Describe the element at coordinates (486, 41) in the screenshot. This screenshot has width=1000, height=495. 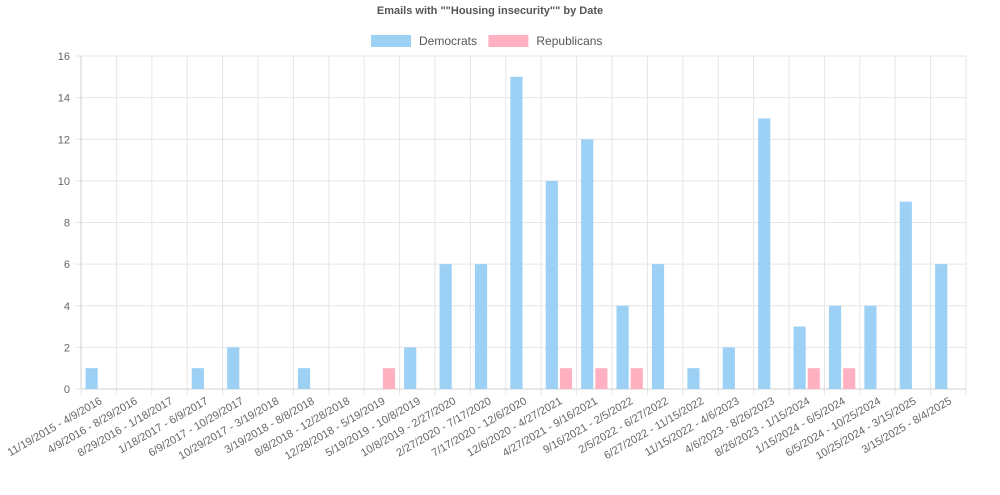
I see `legend: Democrats Republicans` at that location.